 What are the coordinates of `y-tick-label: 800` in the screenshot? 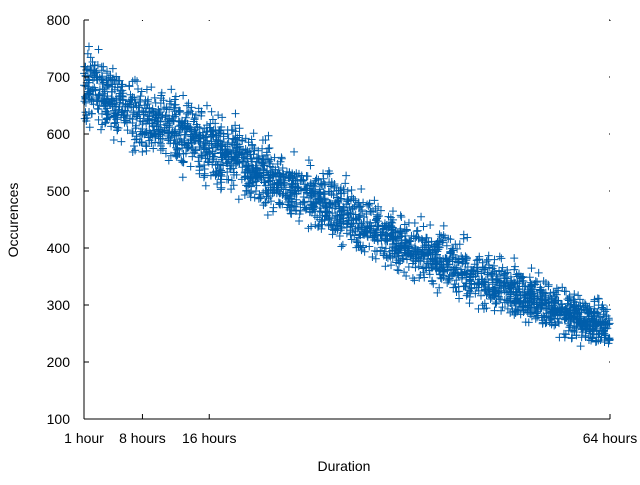 It's located at (59, 20).